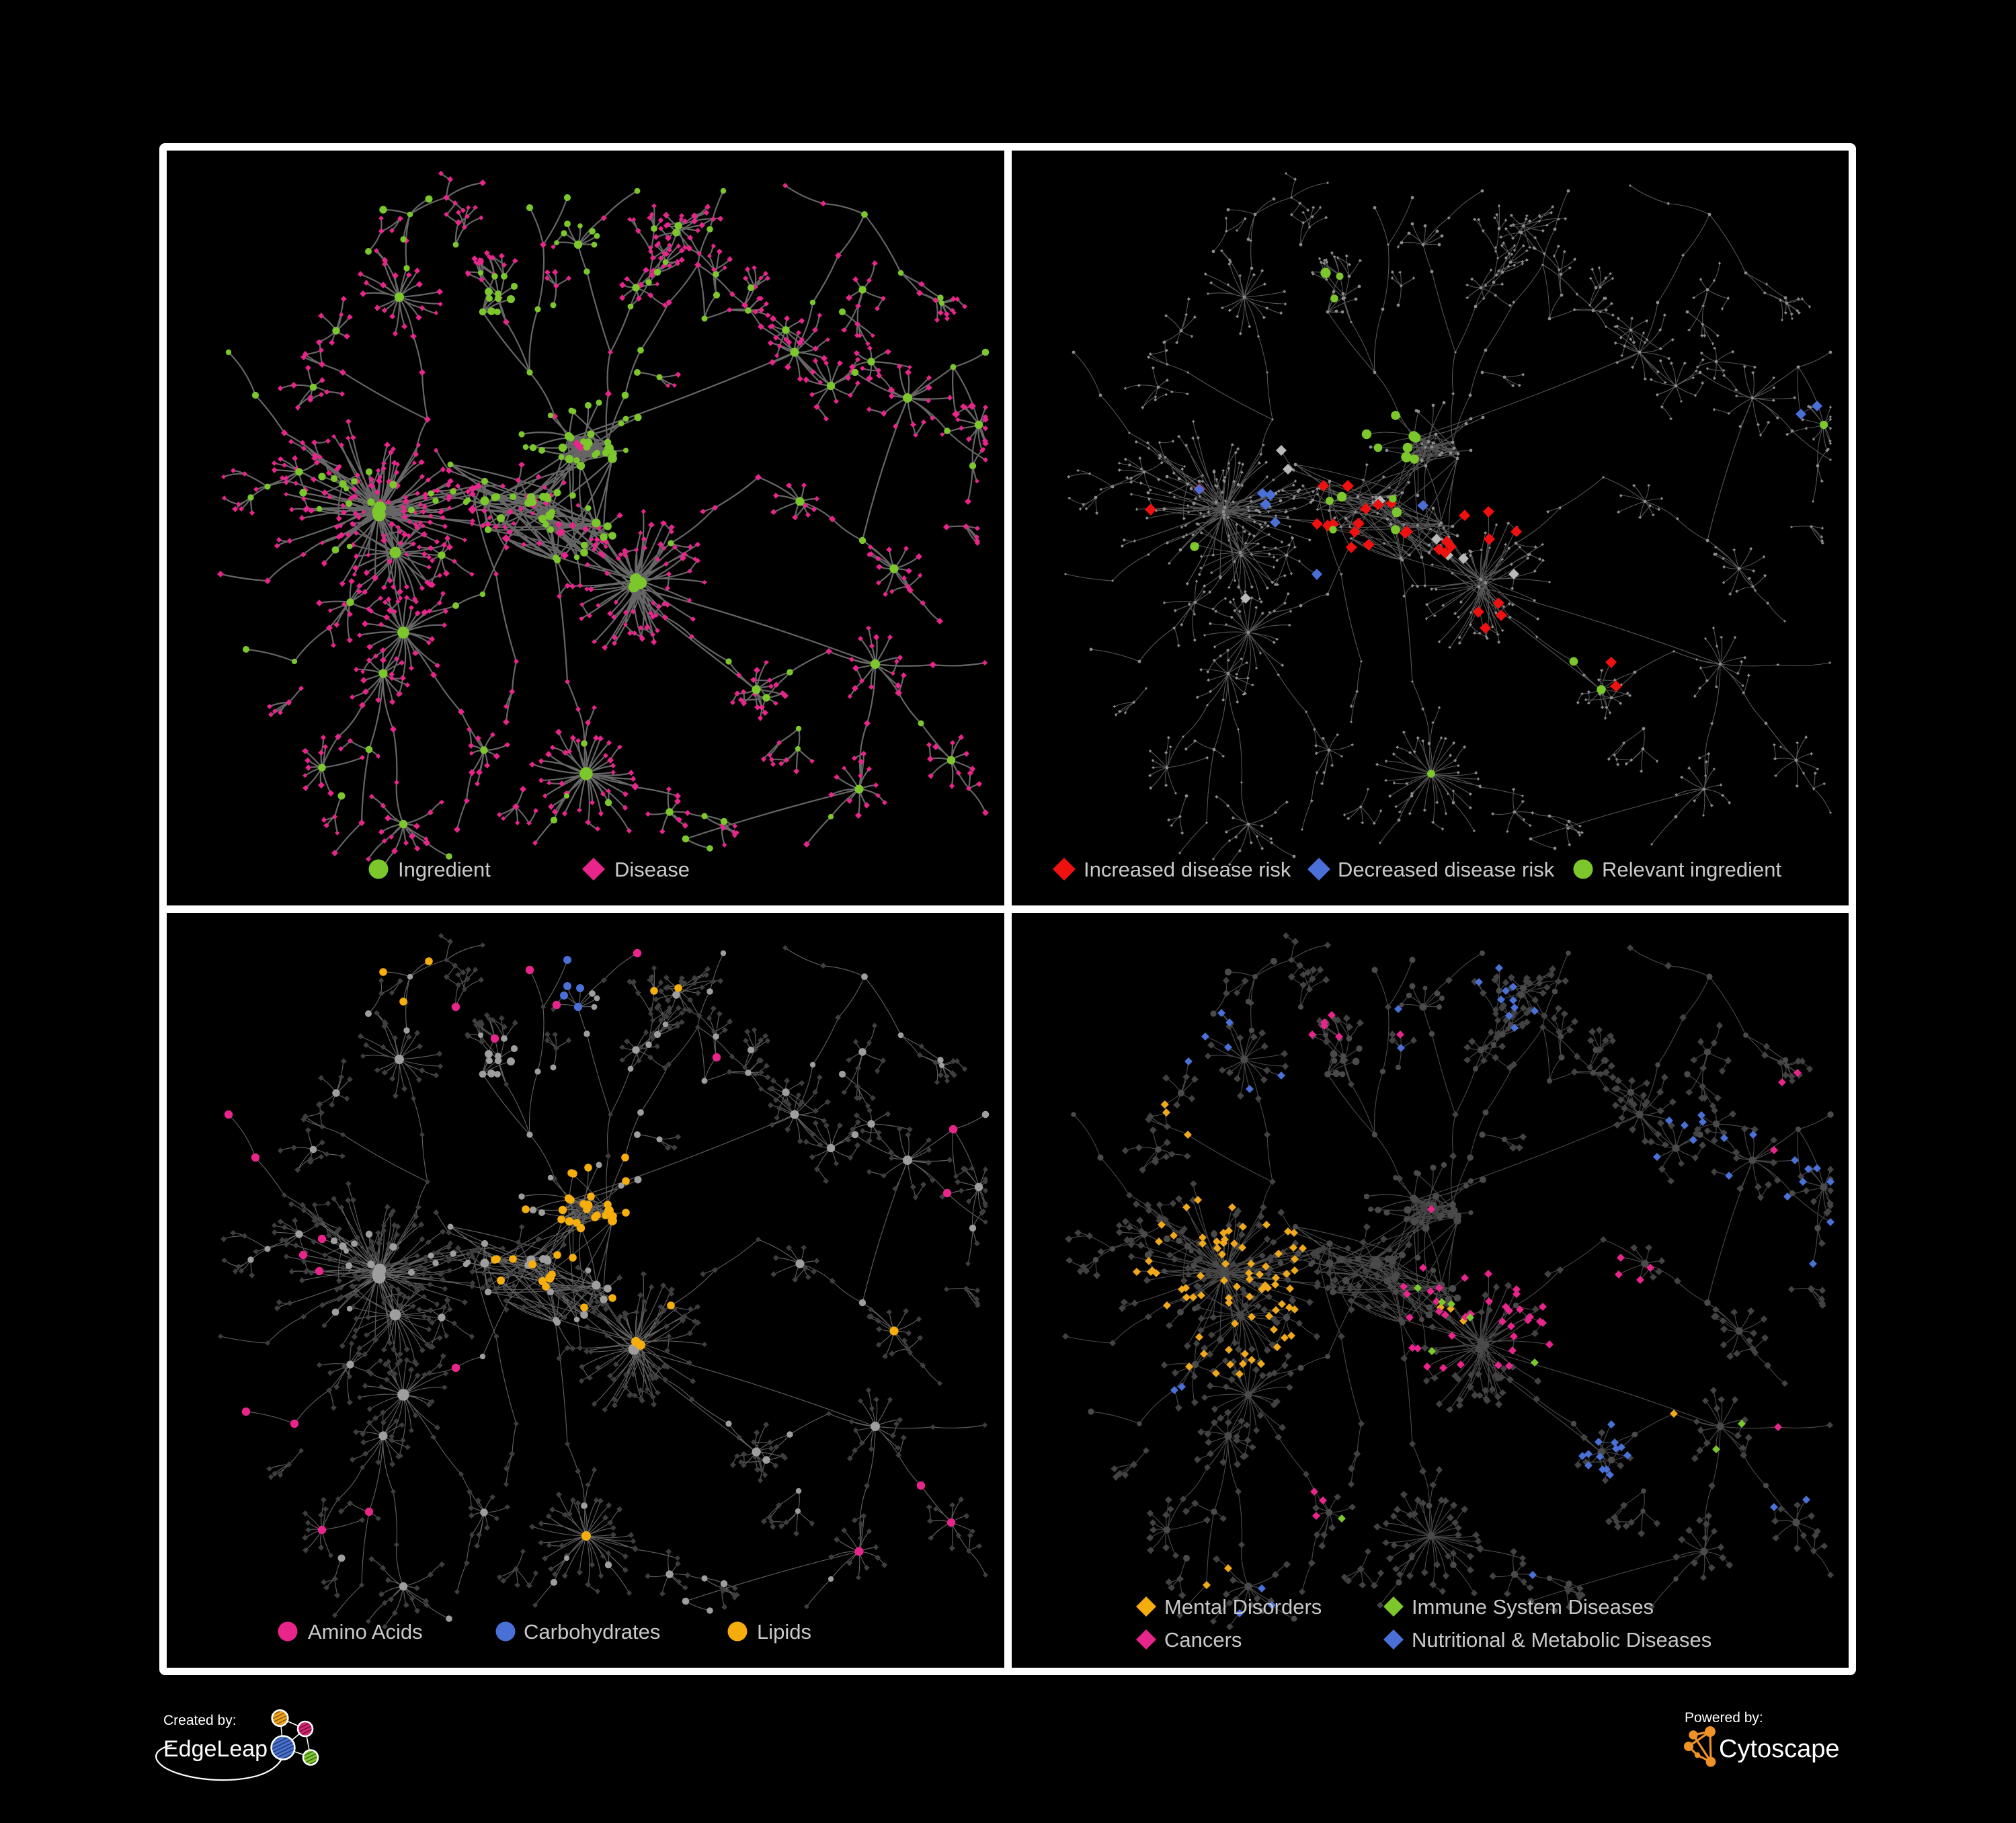 The height and width of the screenshot is (1823, 2016). I want to click on svg-text: Cancers, so click(1203, 1640).